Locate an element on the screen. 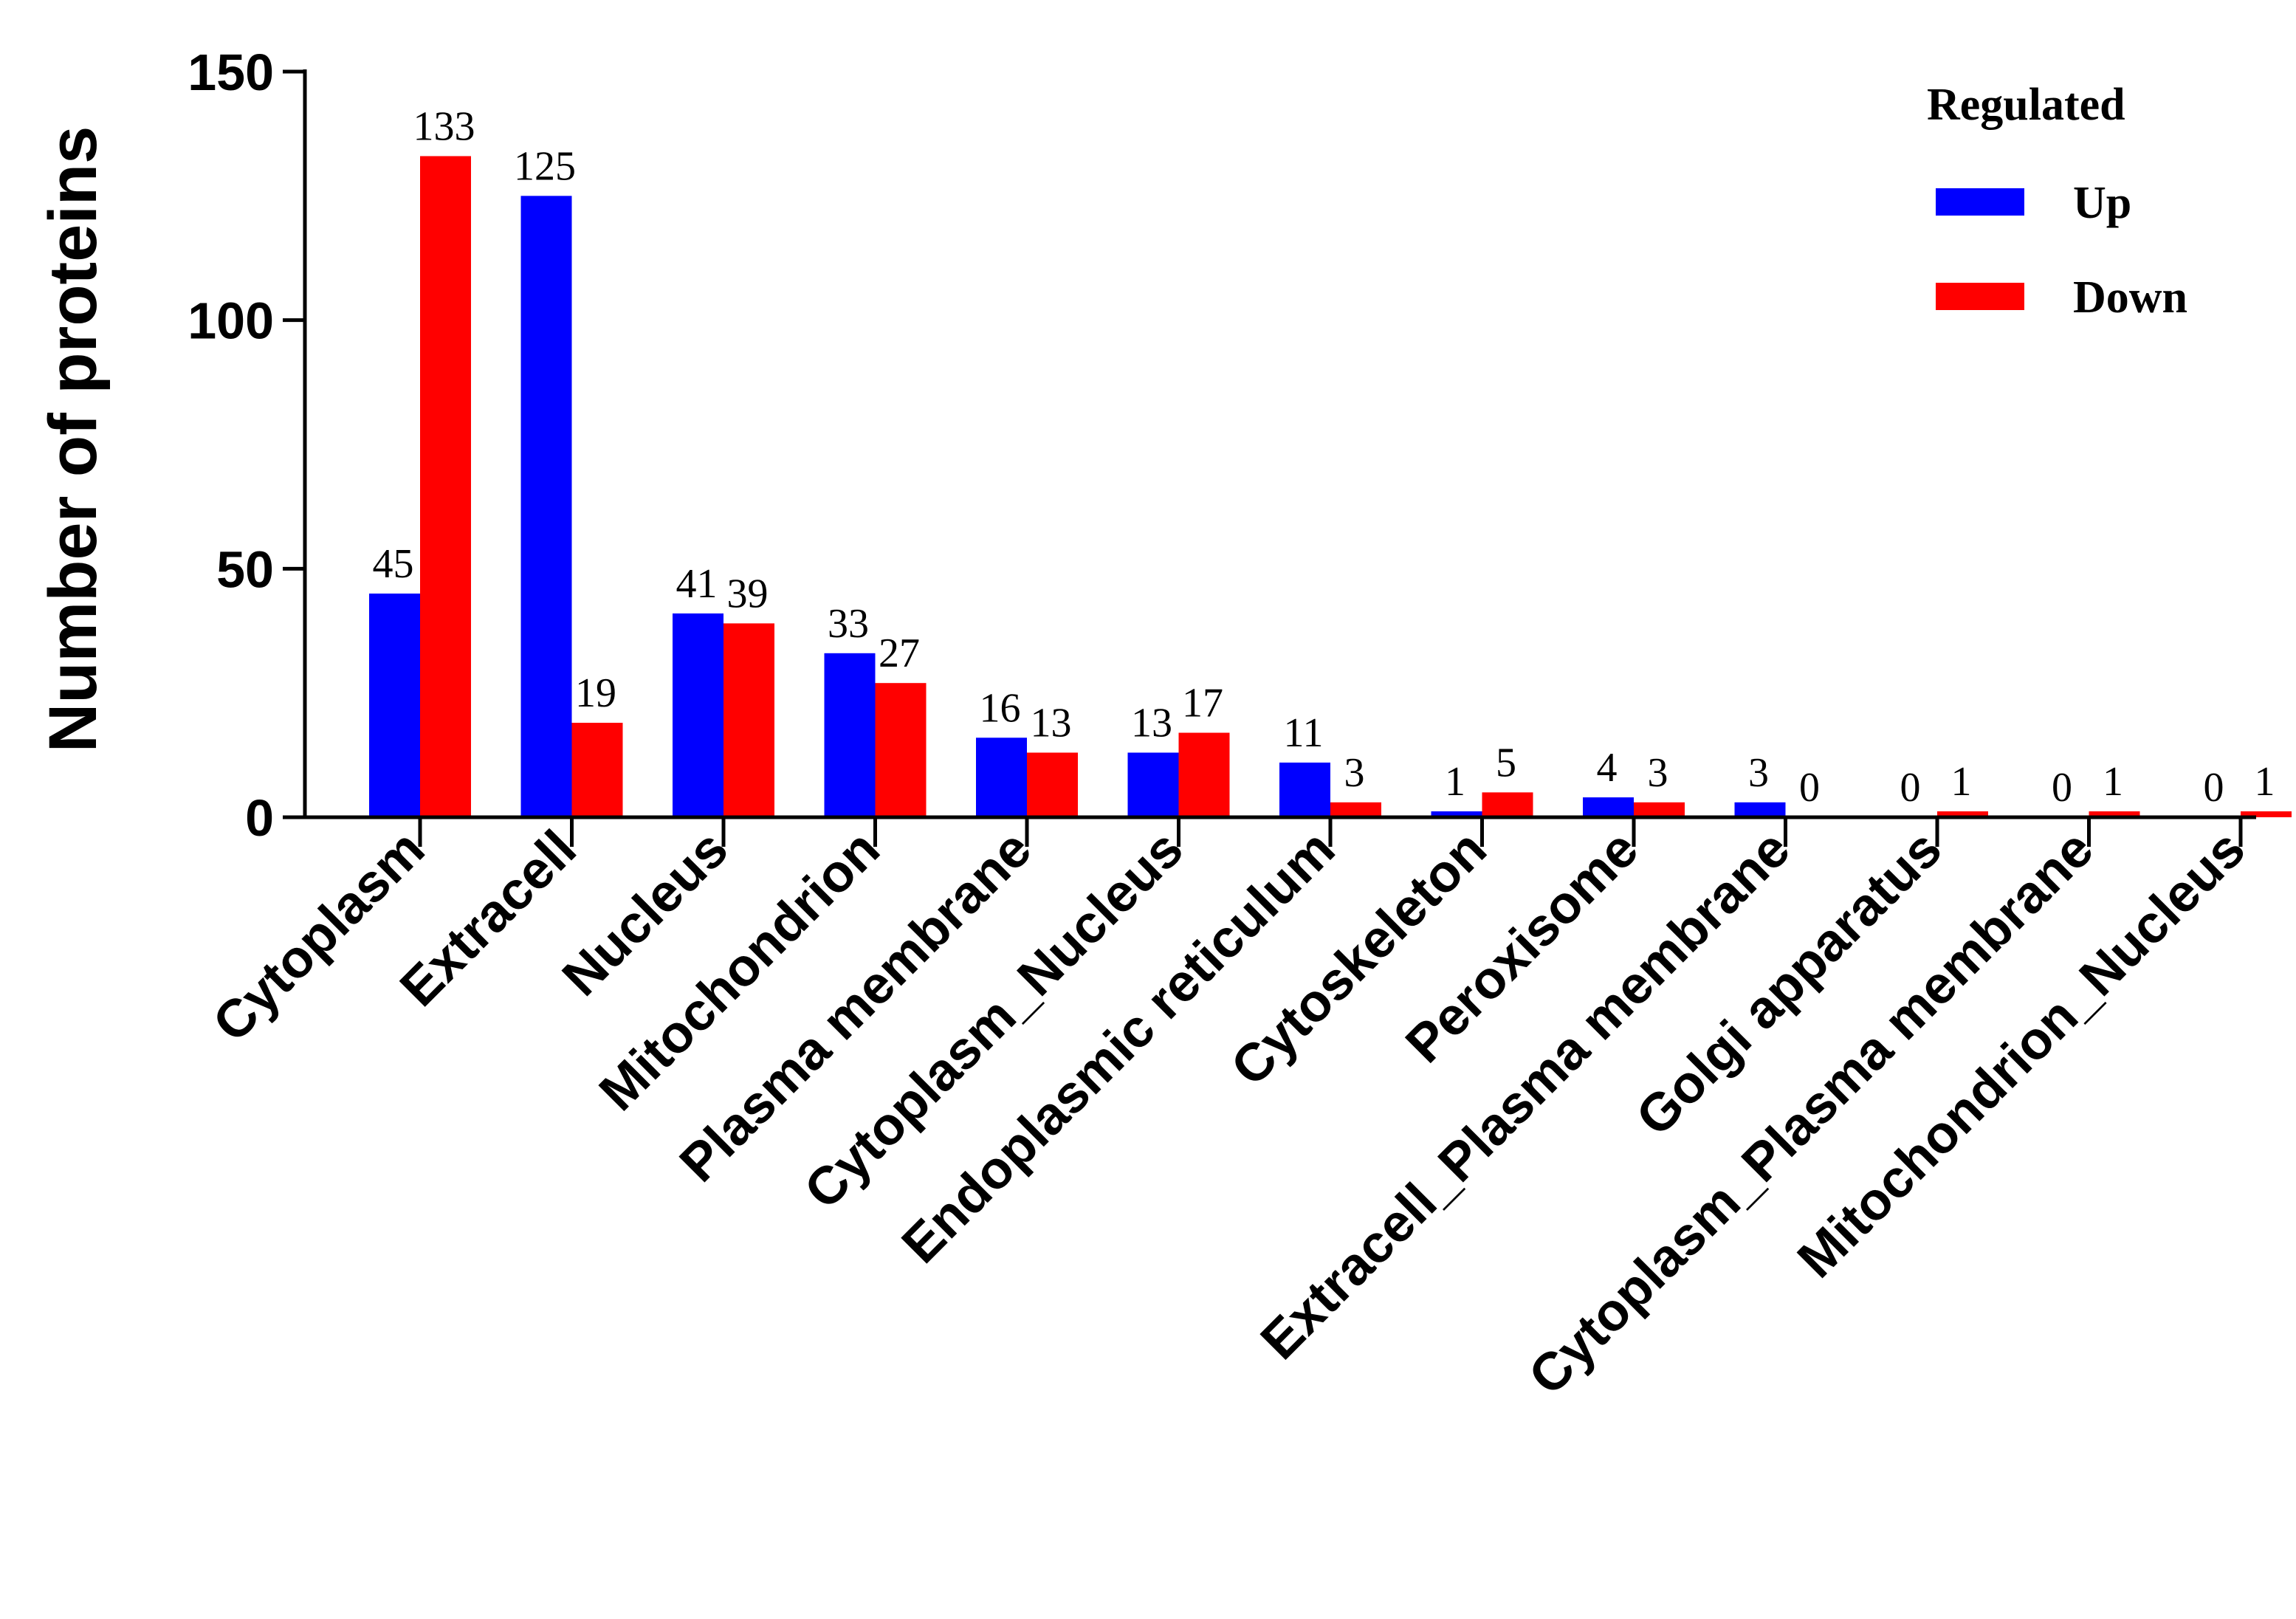 The height and width of the screenshot is (1619, 2296). value-label-down: 0 is located at coordinates (1809, 788).